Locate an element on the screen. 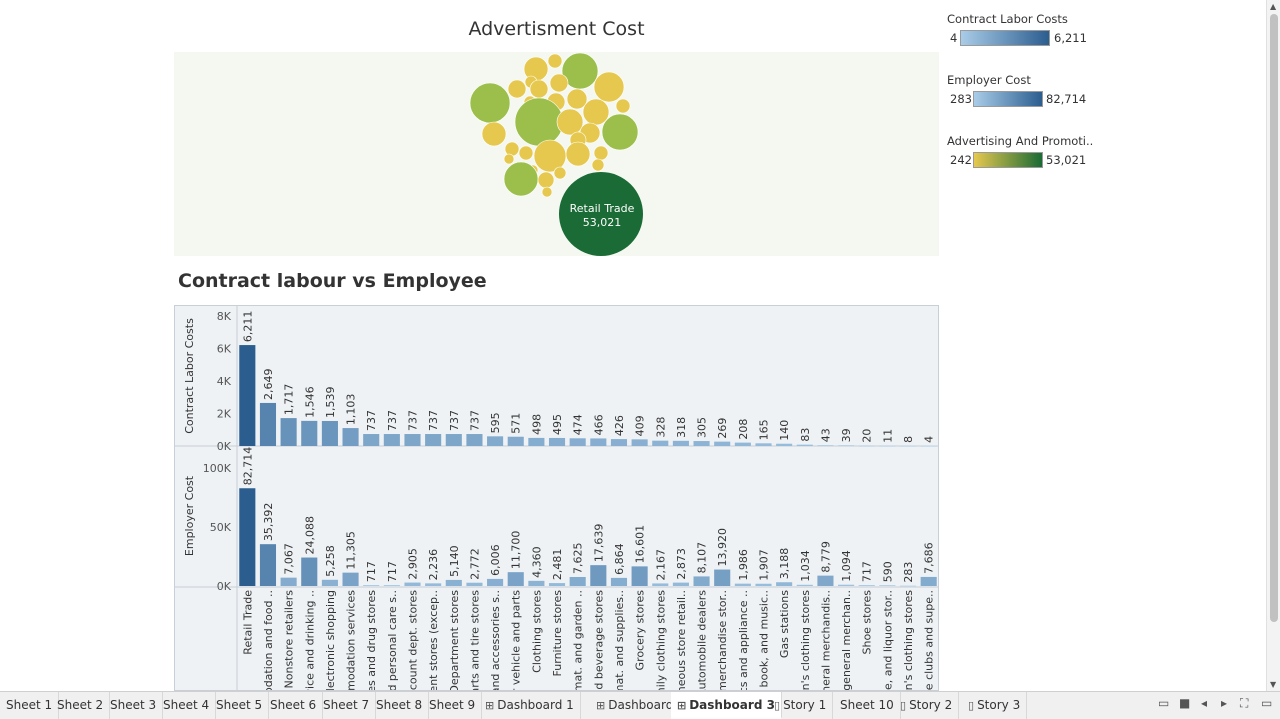 Image resolution: width=1280 pixels, height=719 pixels. sheet-tab: ▯ Story 3 is located at coordinates (995, 705).